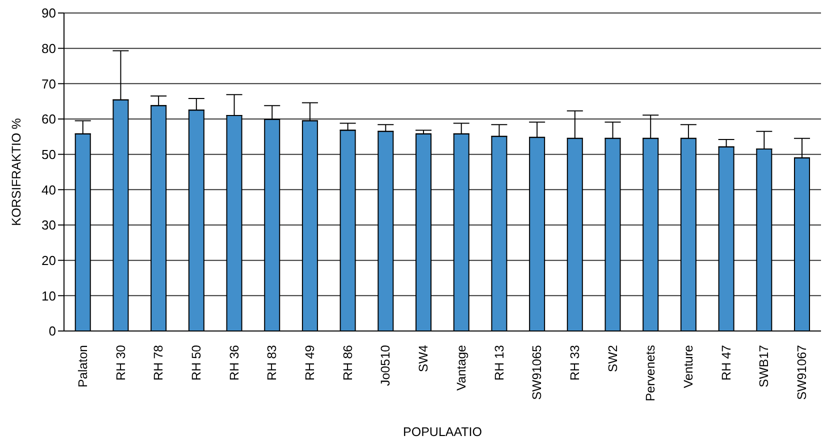 The height and width of the screenshot is (443, 825). I want to click on x-tick-label: RH 30, so click(121, 362).